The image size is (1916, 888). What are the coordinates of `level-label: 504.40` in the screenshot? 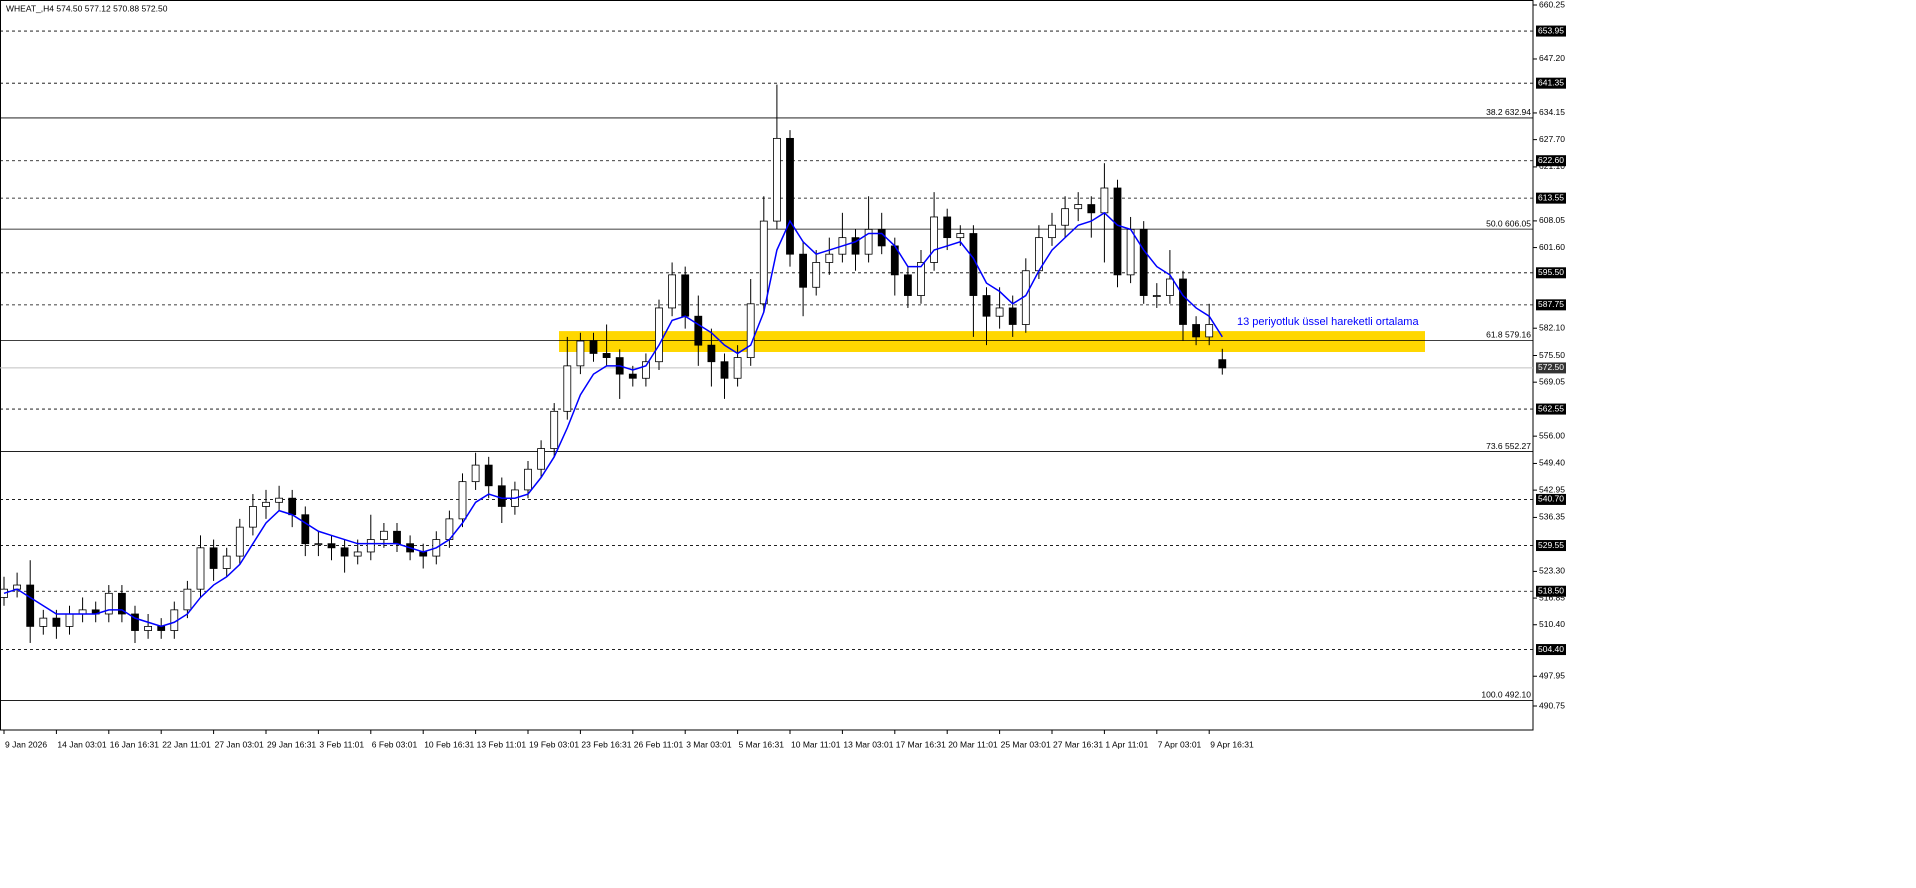 It's located at (1551, 649).